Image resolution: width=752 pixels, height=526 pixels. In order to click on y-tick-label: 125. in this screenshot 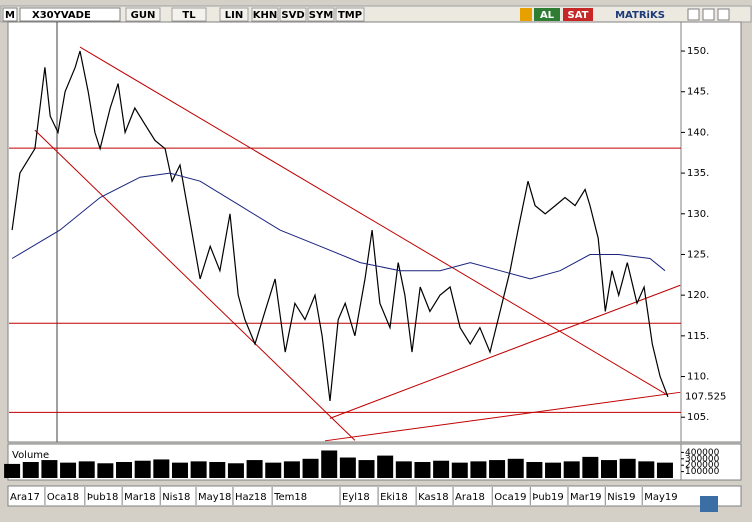, I will do `click(698, 254)`.